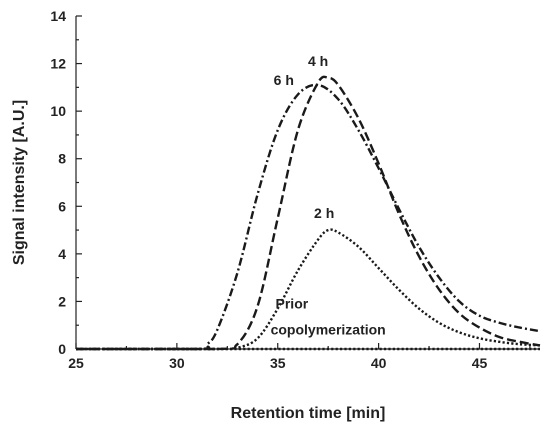 Image resolution: width=550 pixels, height=430 pixels. Describe the element at coordinates (62, 301) in the screenshot. I see `y-tick-label: 2` at that location.